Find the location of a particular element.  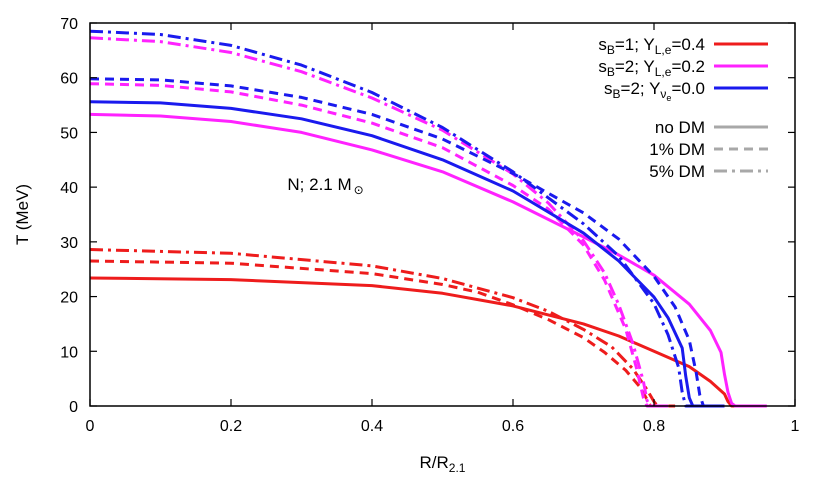

star-model-annotation: N; 2.1 M ⊙ is located at coordinates (325, 186).